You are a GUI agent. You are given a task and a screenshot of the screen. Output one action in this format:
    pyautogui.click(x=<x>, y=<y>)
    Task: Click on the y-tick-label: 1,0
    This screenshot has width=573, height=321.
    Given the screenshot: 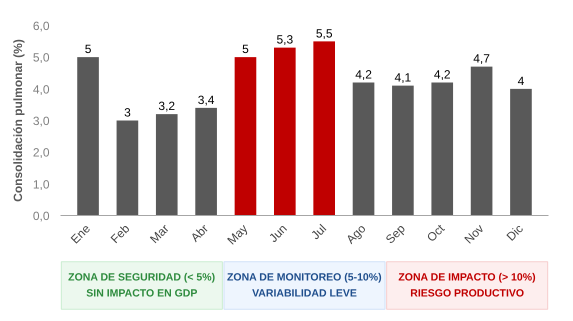 What is the action you would take?
    pyautogui.click(x=41, y=184)
    